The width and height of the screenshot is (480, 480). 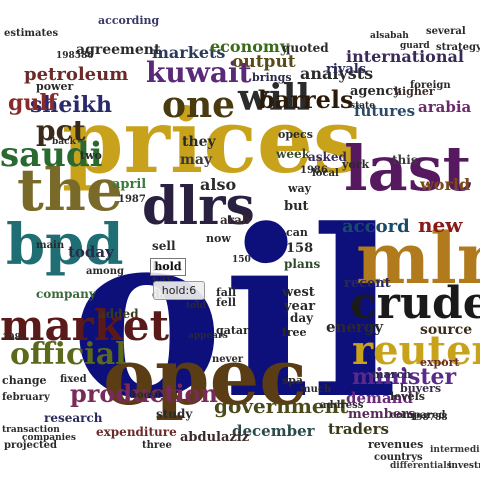 What do you see at coordinates (132, 199) in the screenshot?
I see `word-1987: 1987` at bounding box center [132, 199].